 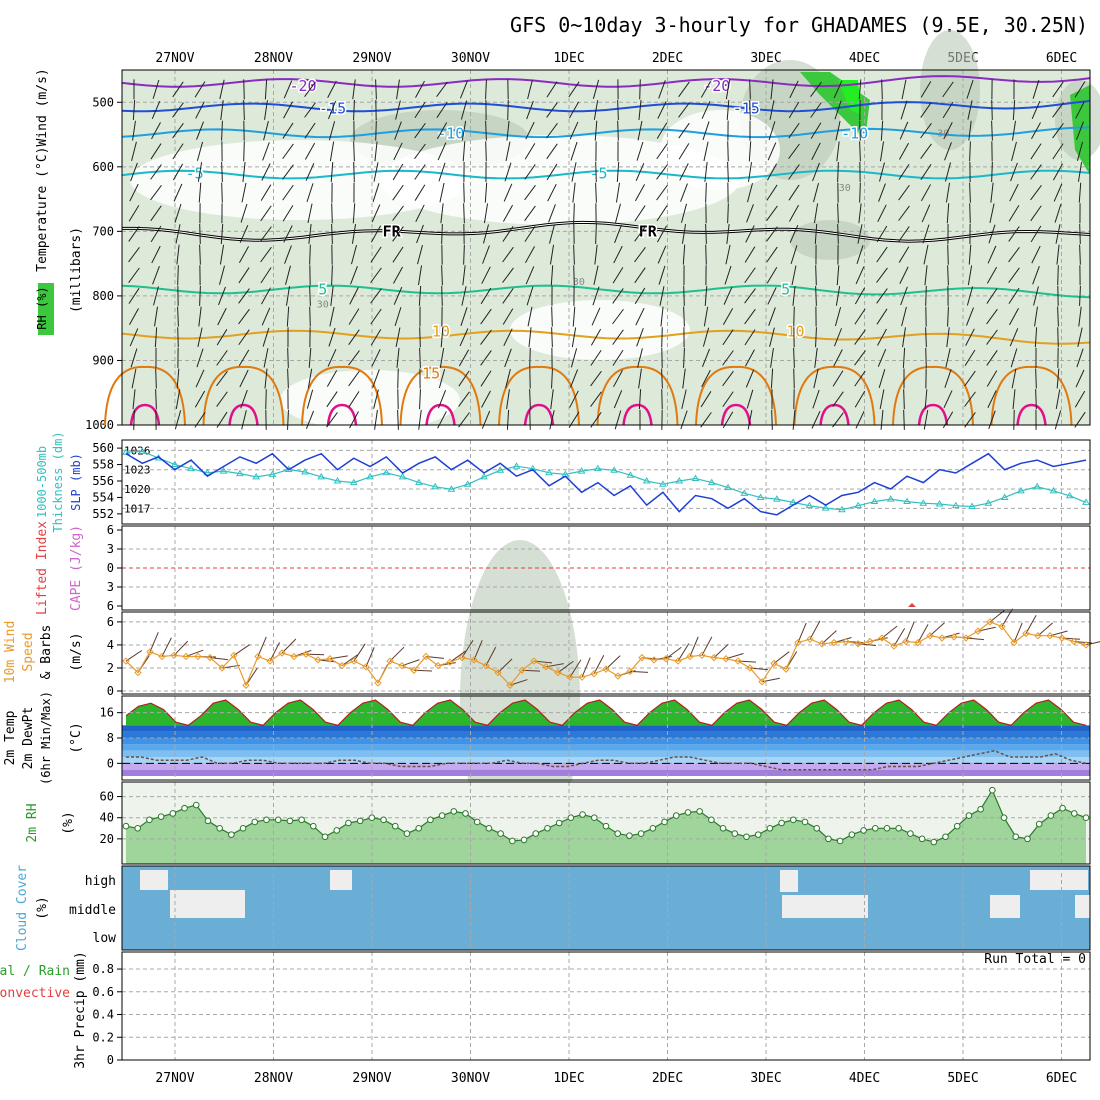 What do you see at coordinates (854, 133) in the screenshot?
I see `isotherm-label: -10` at bounding box center [854, 133].